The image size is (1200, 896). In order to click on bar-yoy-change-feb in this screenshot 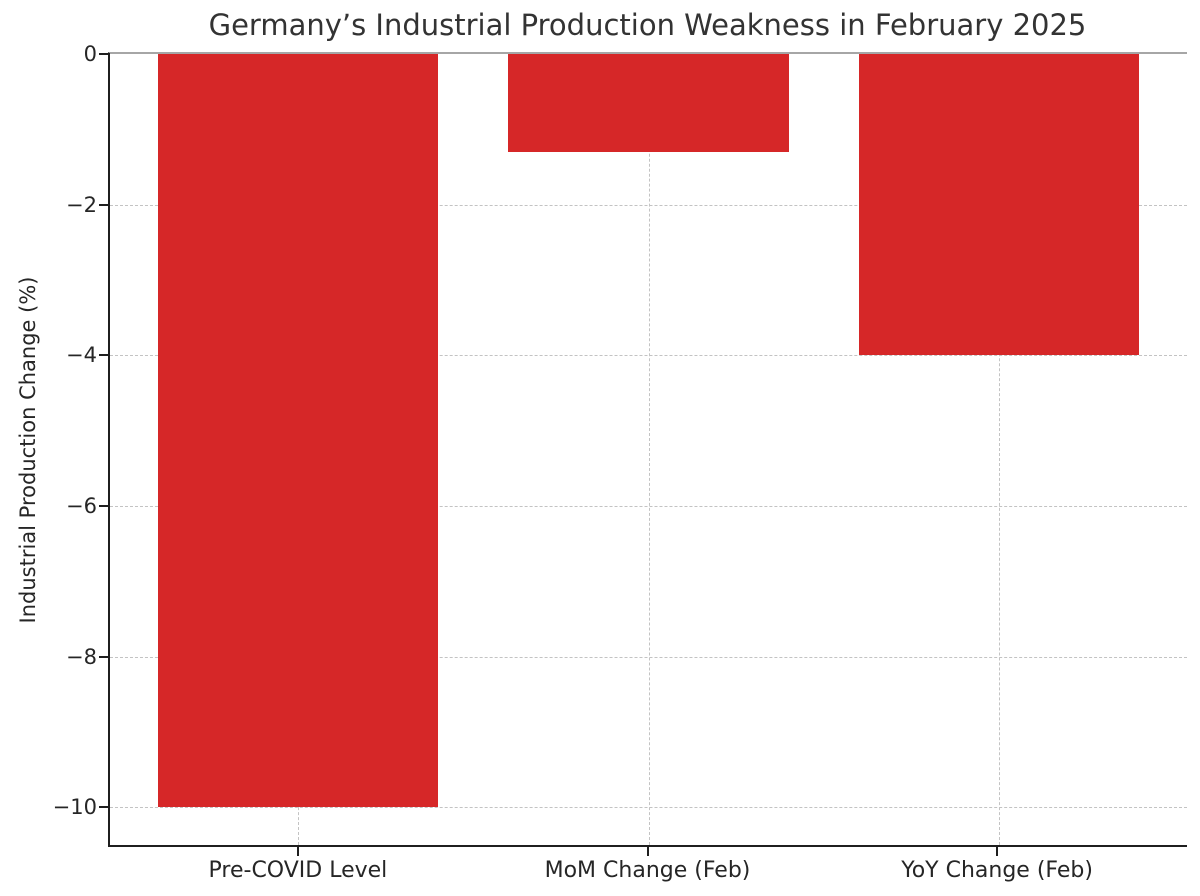, I will do `click(998, 205)`.